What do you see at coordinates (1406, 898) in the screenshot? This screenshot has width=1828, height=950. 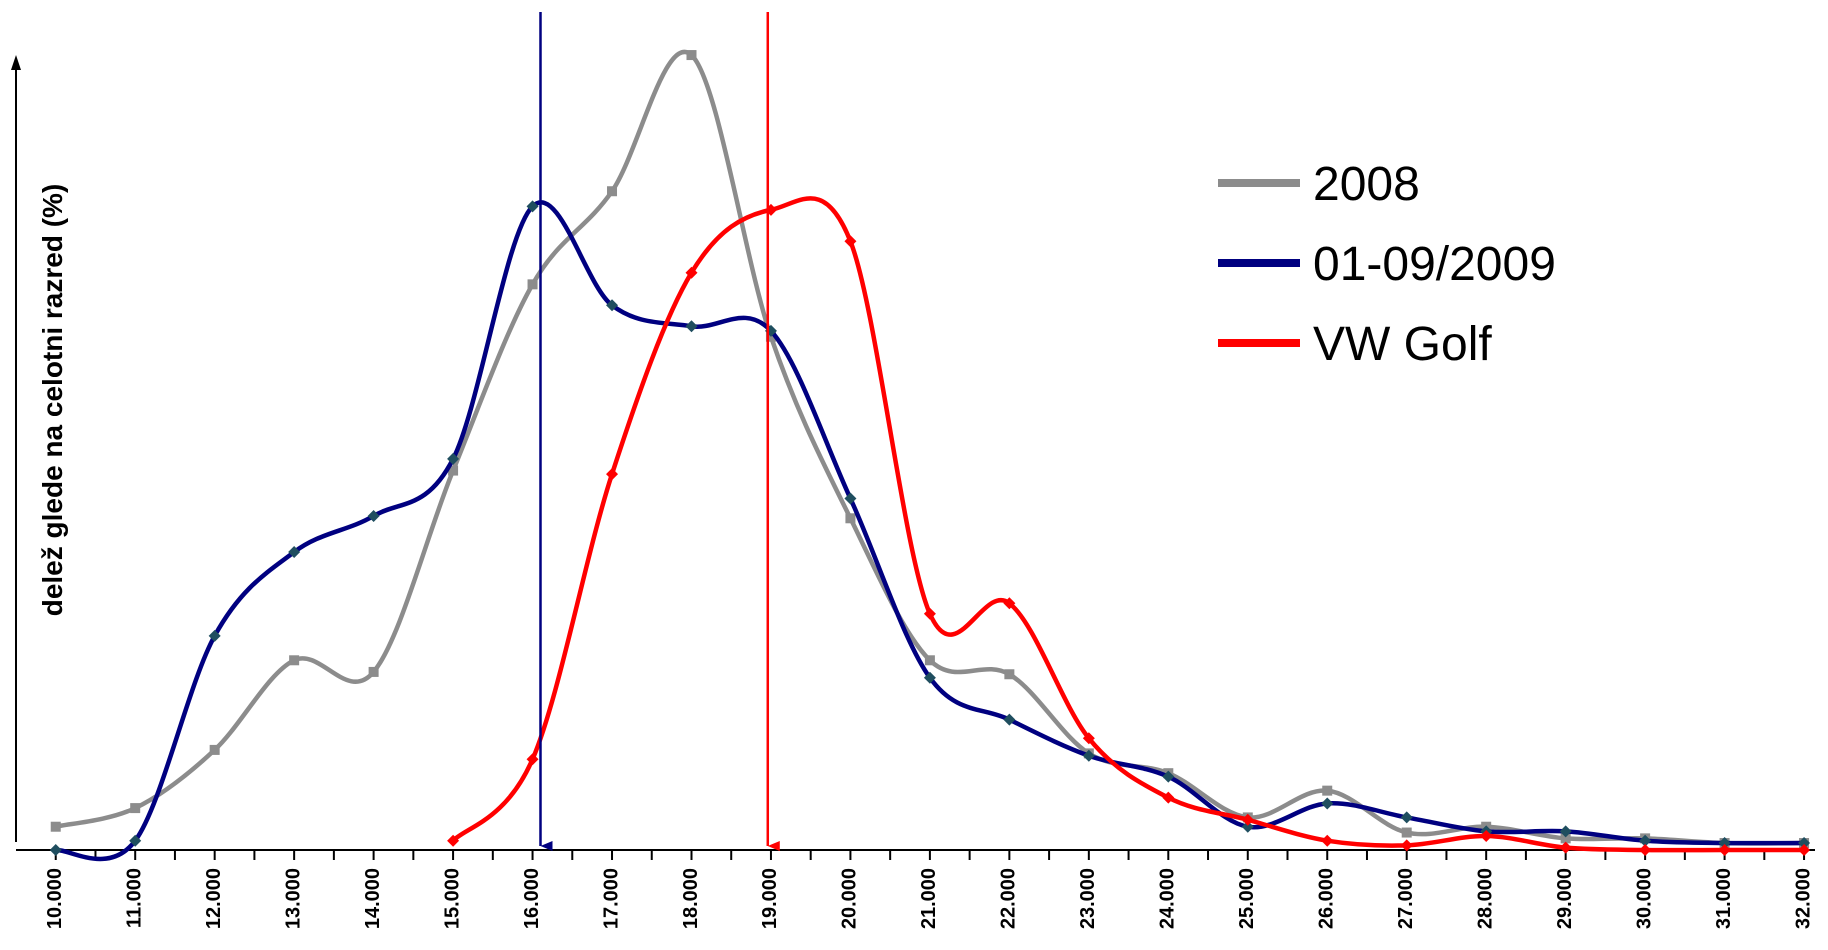 I see `x-tick-label: 27.000` at bounding box center [1406, 898].